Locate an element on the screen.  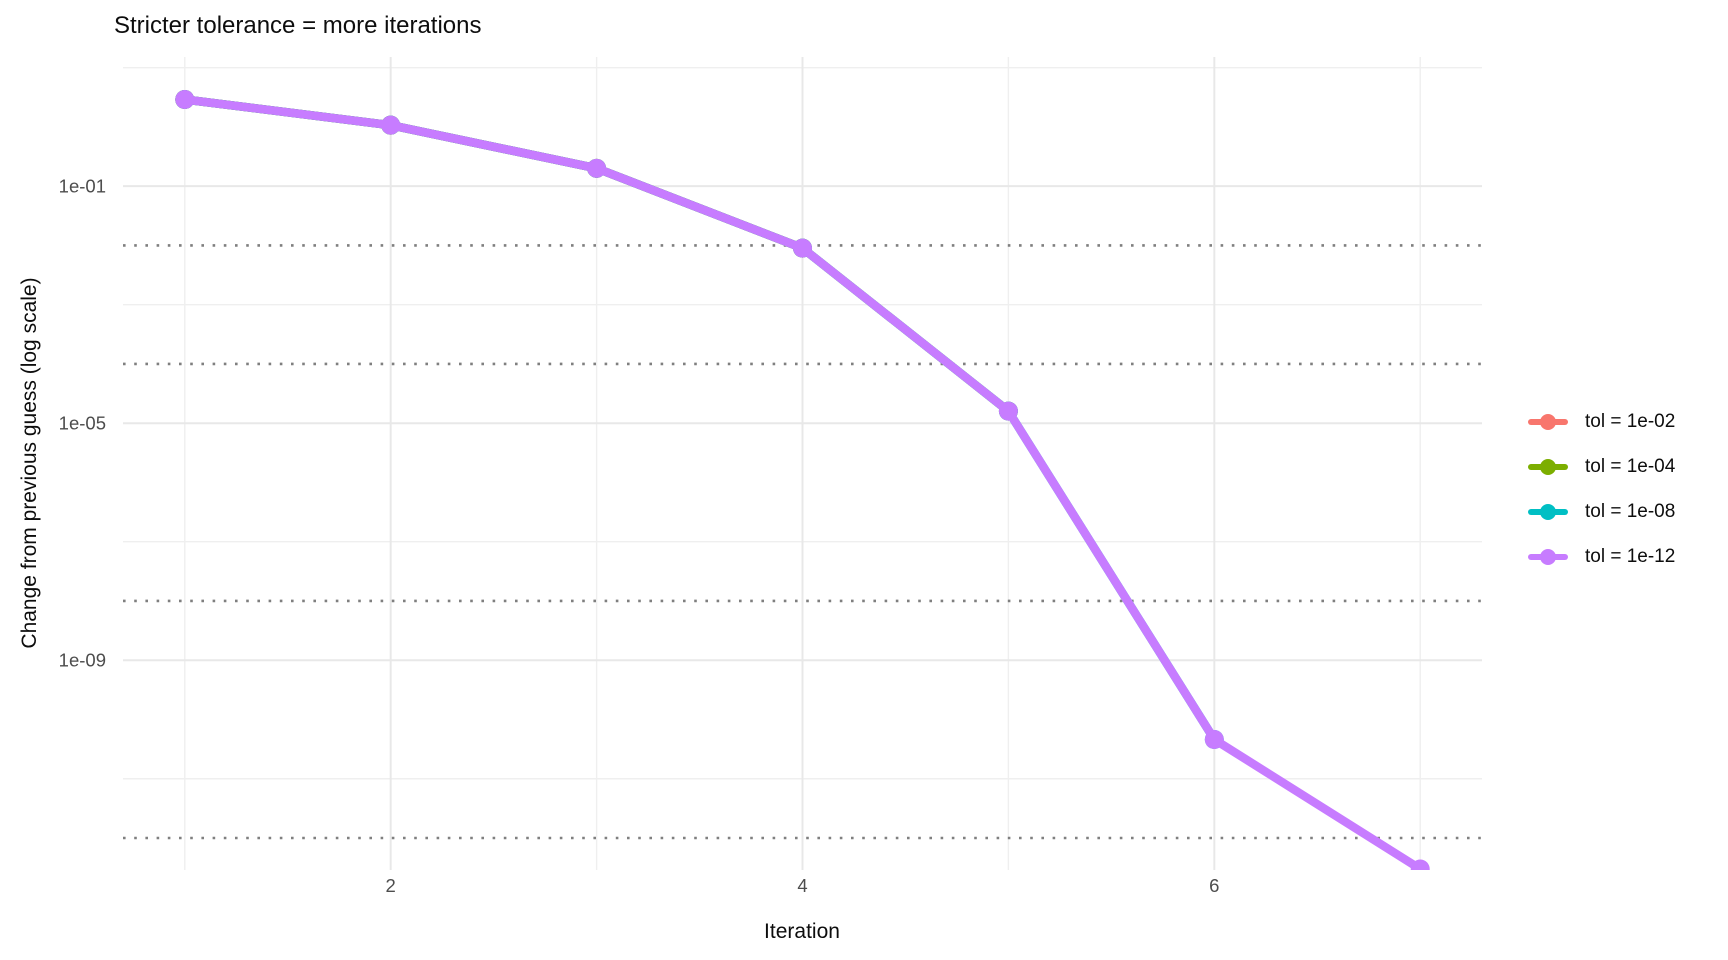
legend-label: tol = 1e-02 is located at coordinates (1630, 421).